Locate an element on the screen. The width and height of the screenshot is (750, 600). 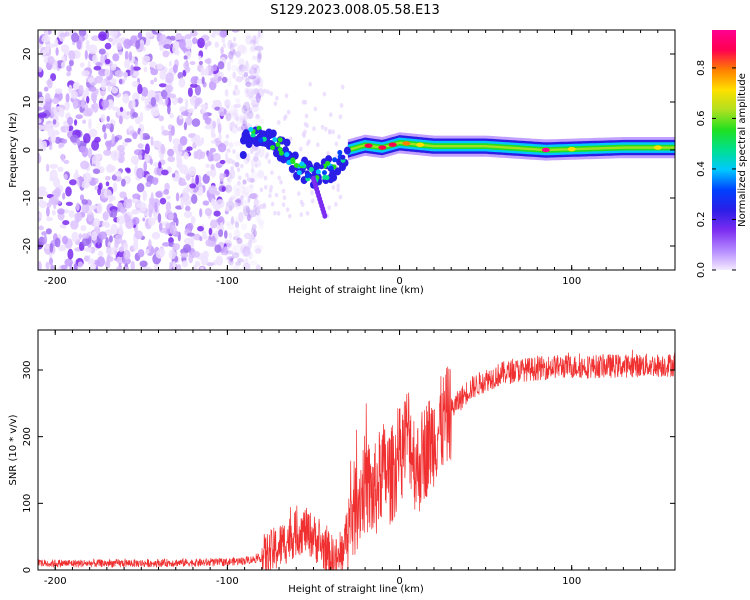
colorbar-tick-label: 0.2 is located at coordinates (701, 220).